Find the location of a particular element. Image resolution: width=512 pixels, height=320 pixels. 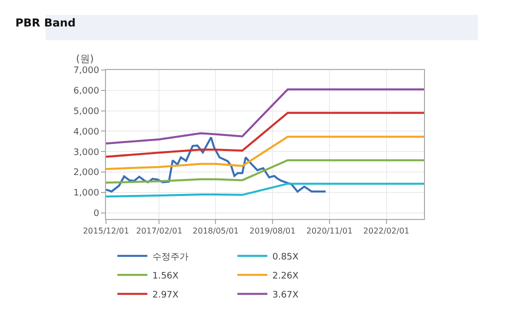

y-tick-label: 4,000 is located at coordinates (86, 132).